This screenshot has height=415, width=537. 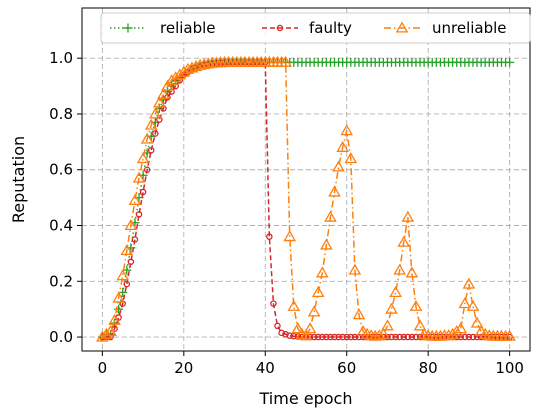 What do you see at coordinates (469, 28) in the screenshot?
I see `legend-label: unreliable` at bounding box center [469, 28].